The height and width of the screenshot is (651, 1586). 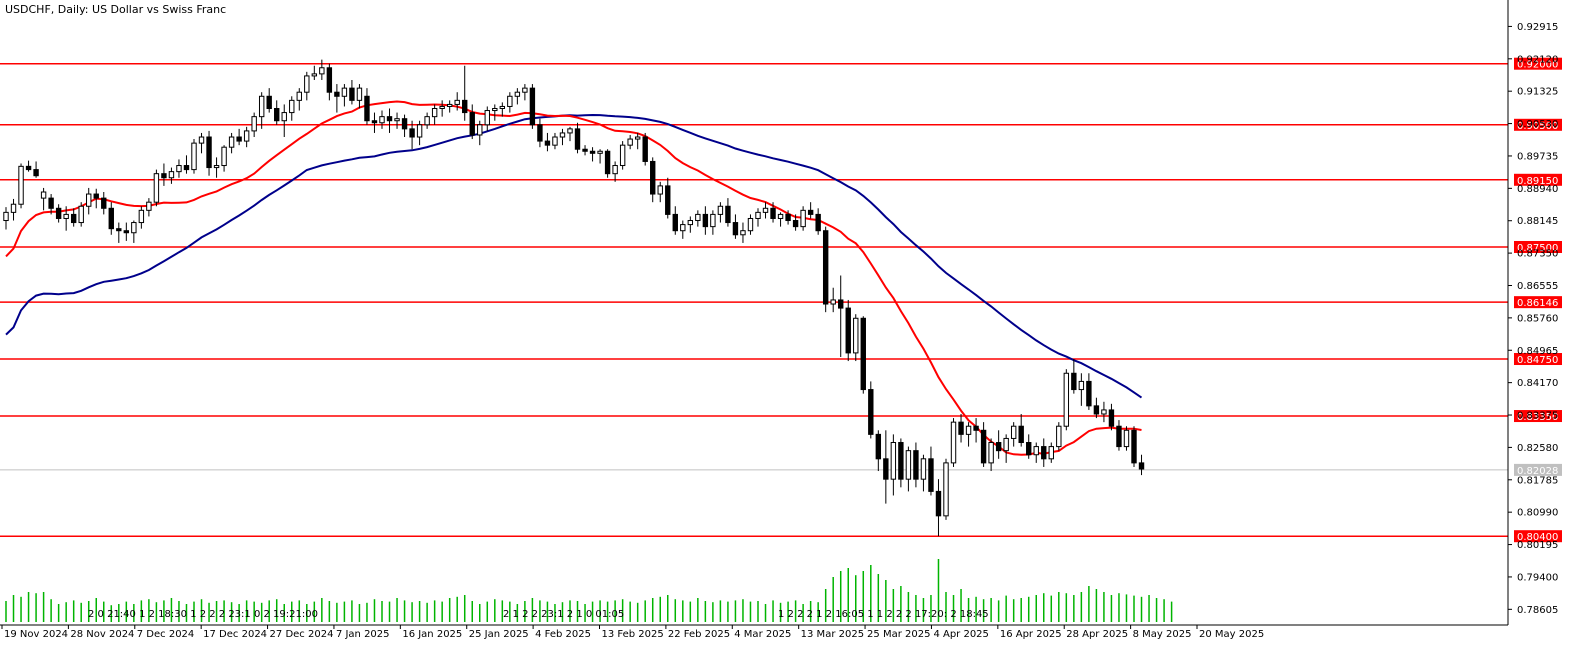 I want to click on date-tick-label: 13 Feb 2025, so click(x=633, y=634).